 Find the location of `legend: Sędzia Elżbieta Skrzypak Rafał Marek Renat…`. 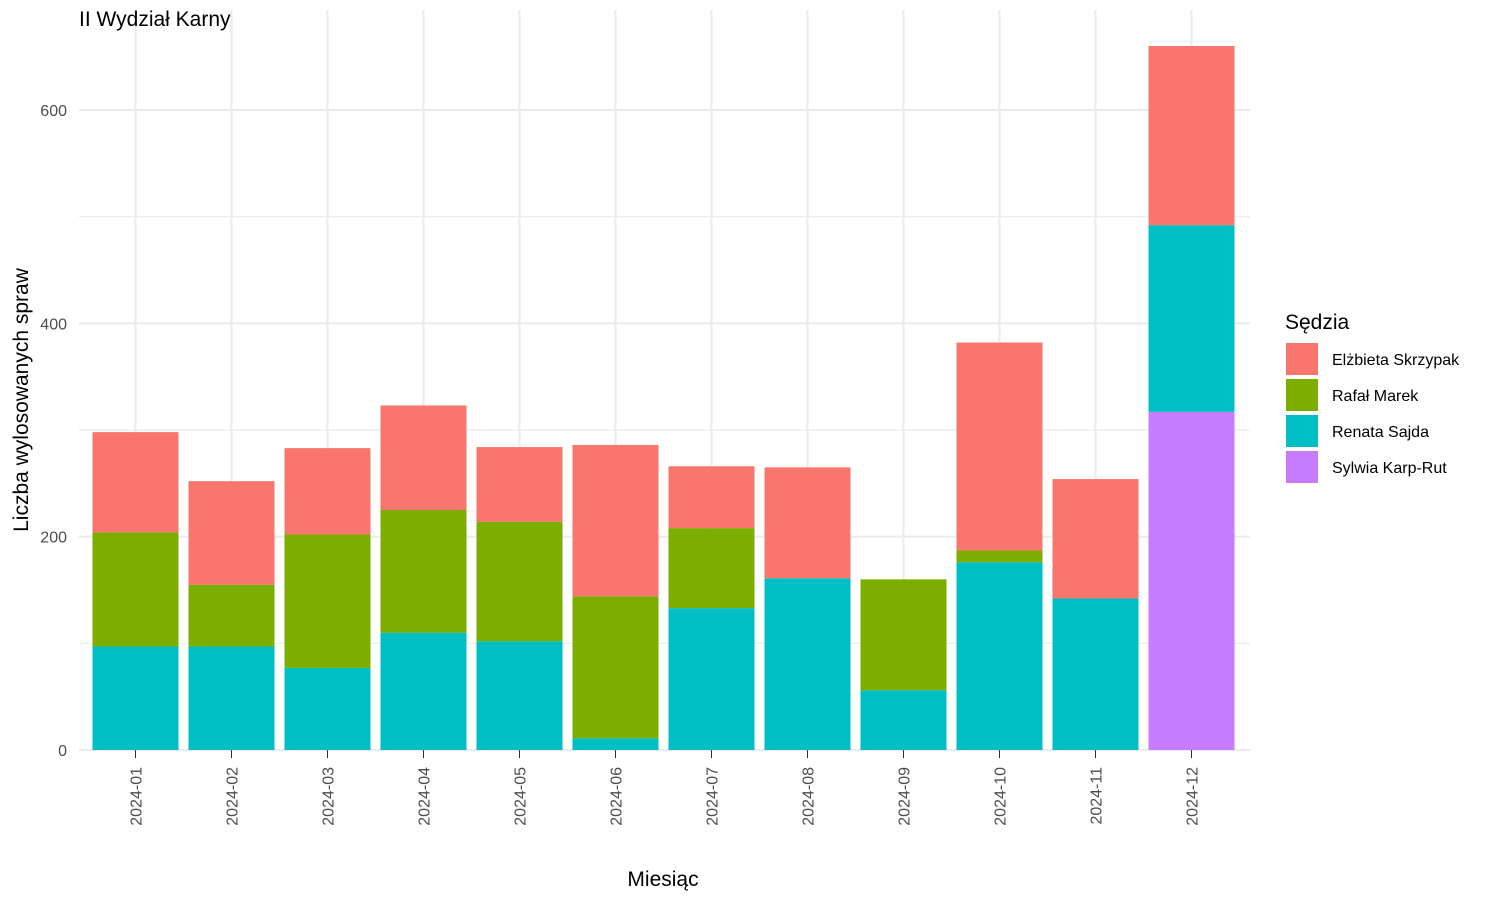

legend: Sędzia Elżbieta Skrzypak Rafał Marek Renat… is located at coordinates (1372, 397).